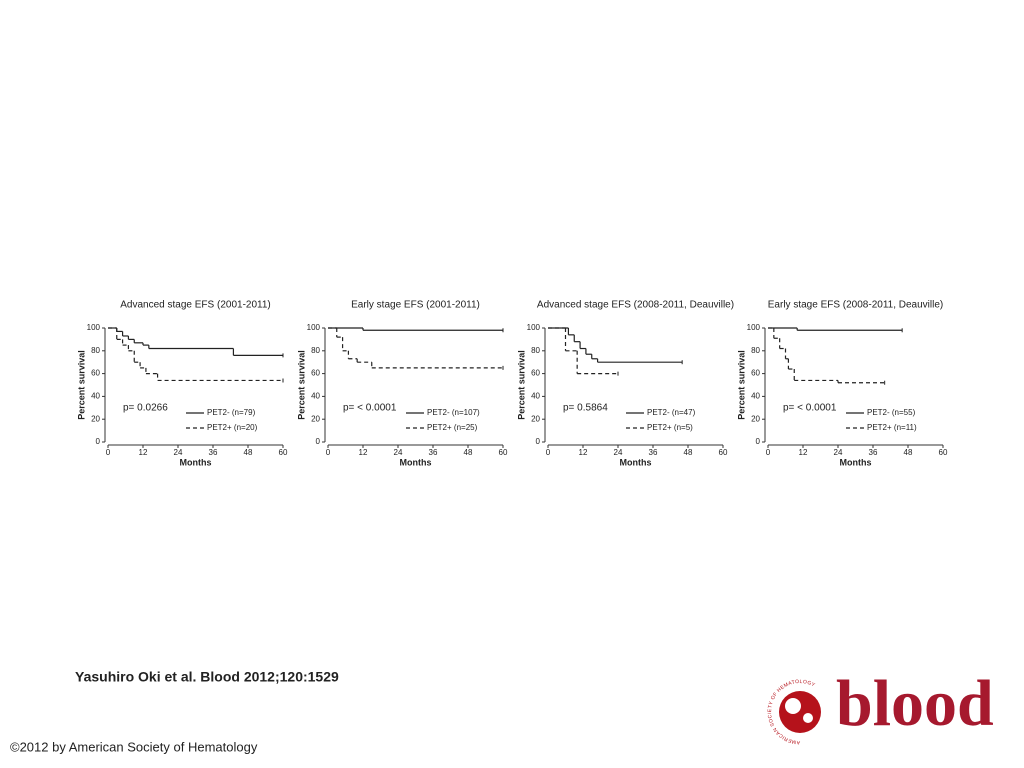  Describe the element at coordinates (195, 305) in the screenshot. I see `chart-title: Advanced stage EFS (2001-2011)` at that location.